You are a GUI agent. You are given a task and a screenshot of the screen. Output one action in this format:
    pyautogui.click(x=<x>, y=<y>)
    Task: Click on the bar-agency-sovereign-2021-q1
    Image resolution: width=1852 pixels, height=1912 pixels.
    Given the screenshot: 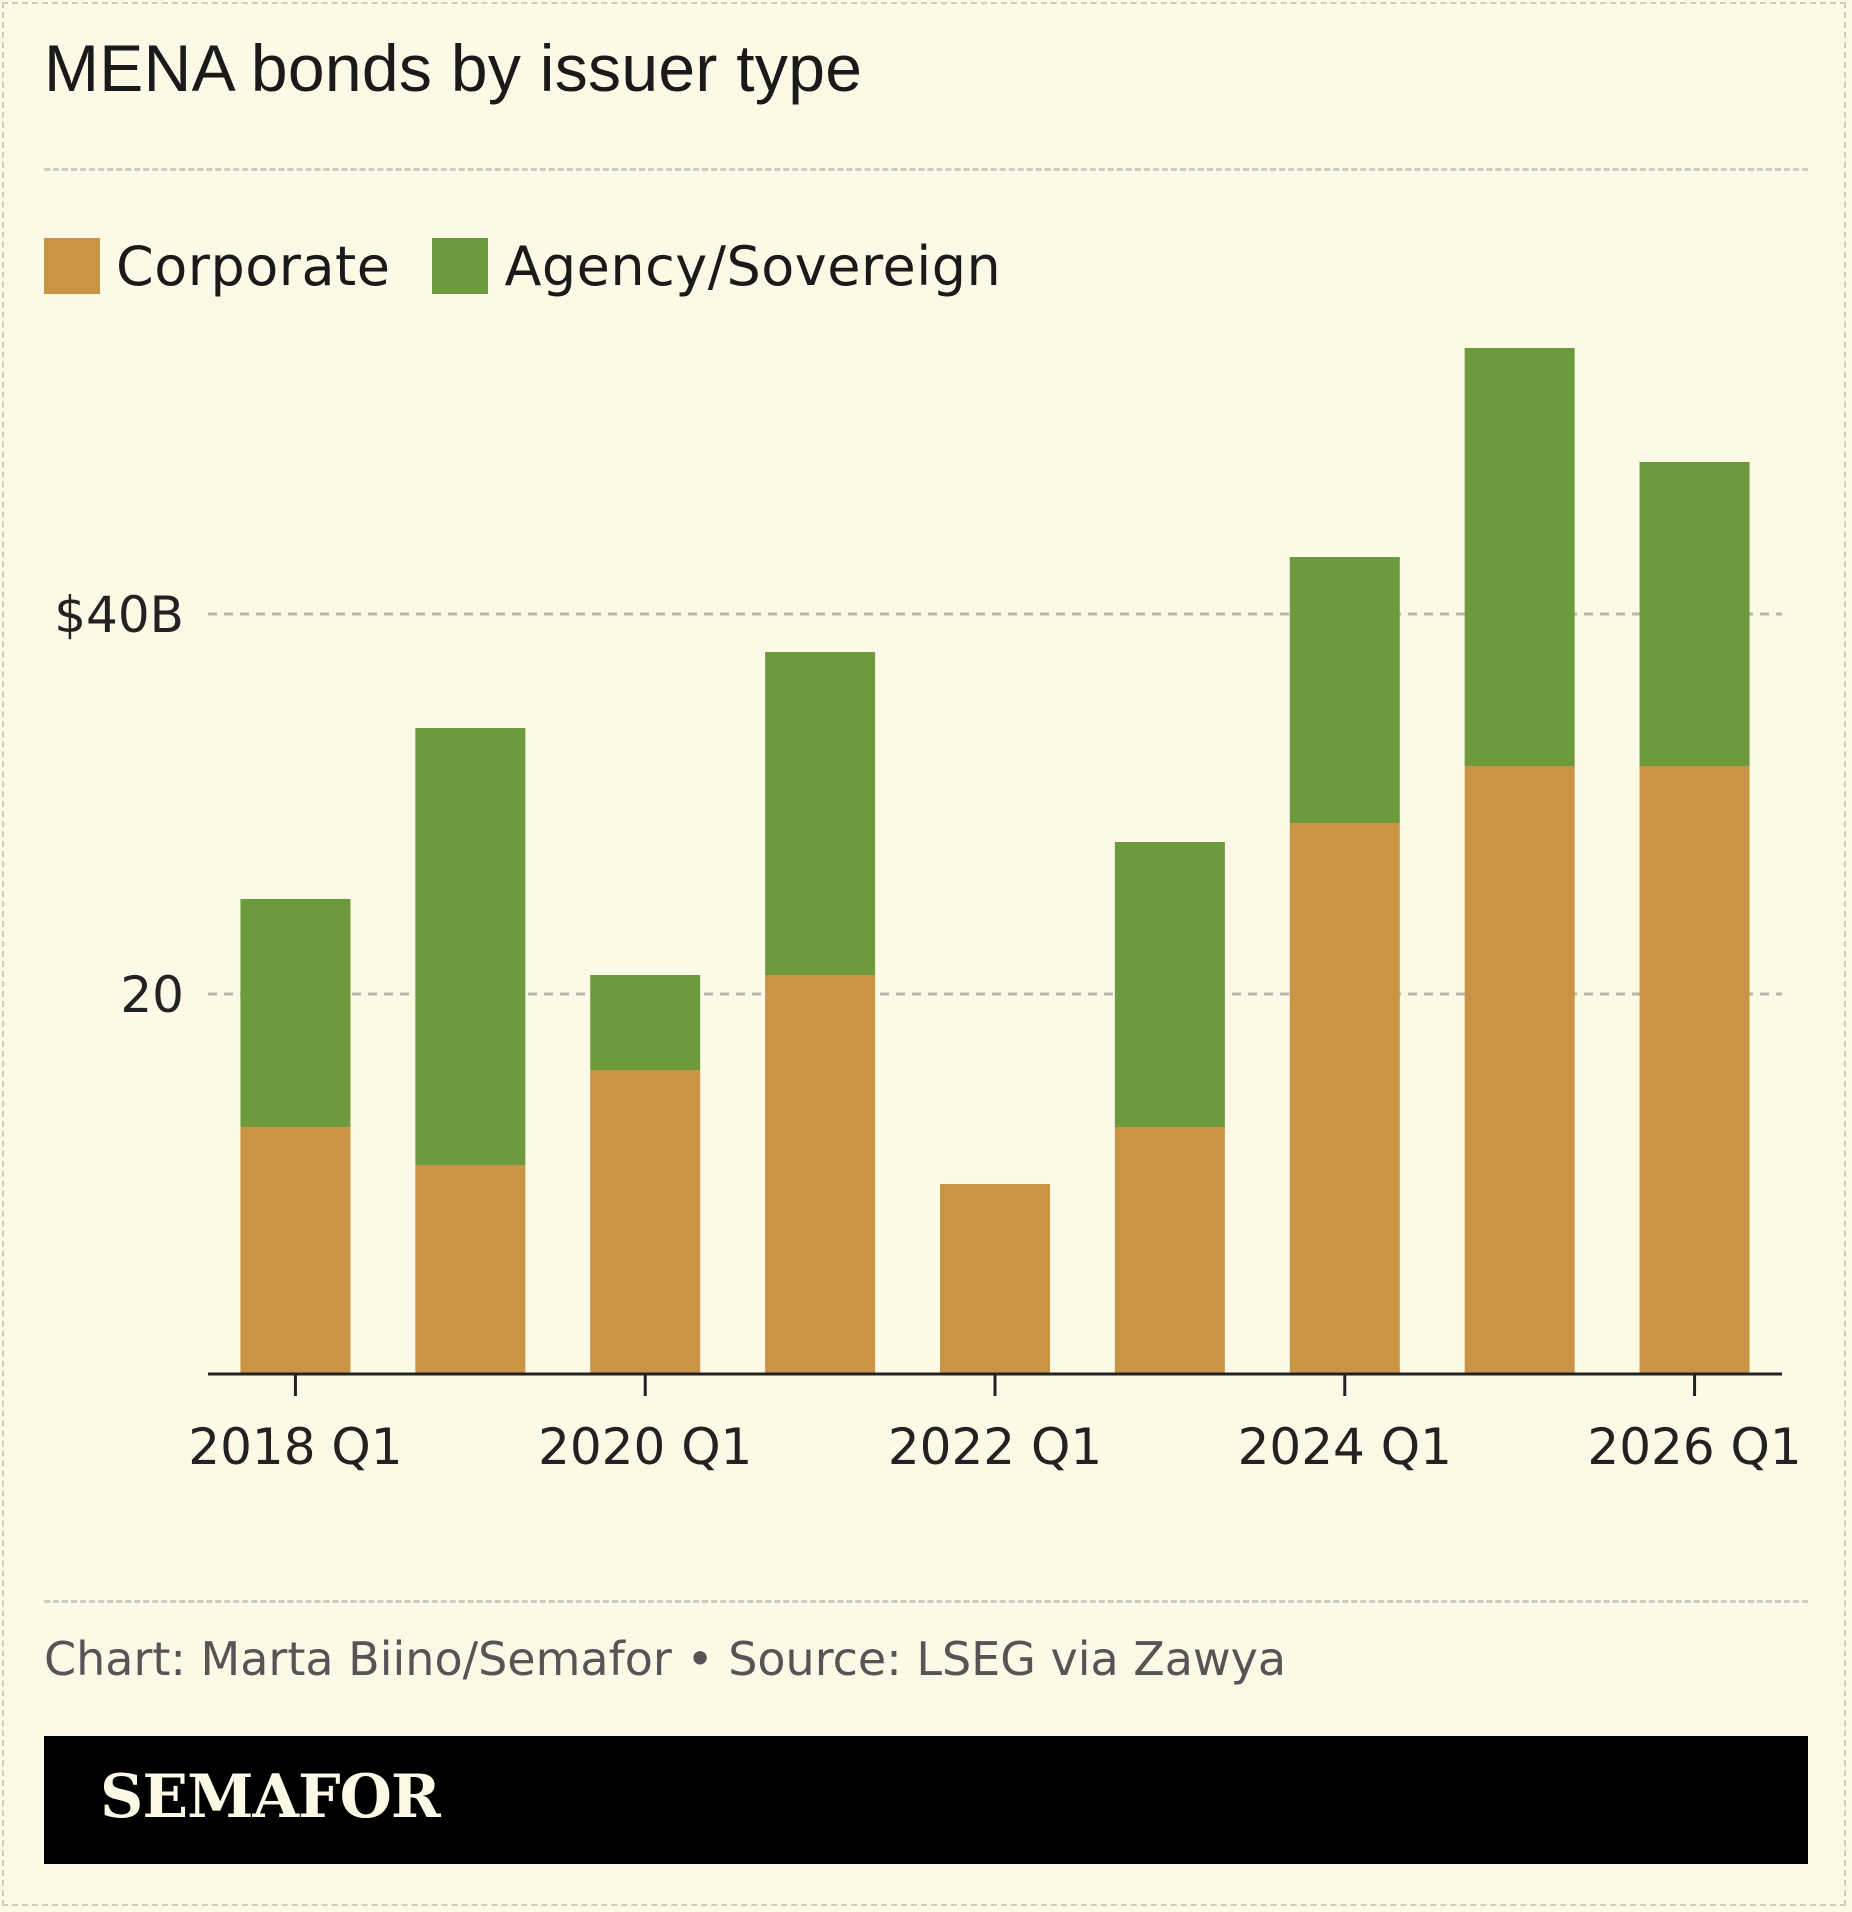 What is the action you would take?
    pyautogui.click(x=820, y=813)
    